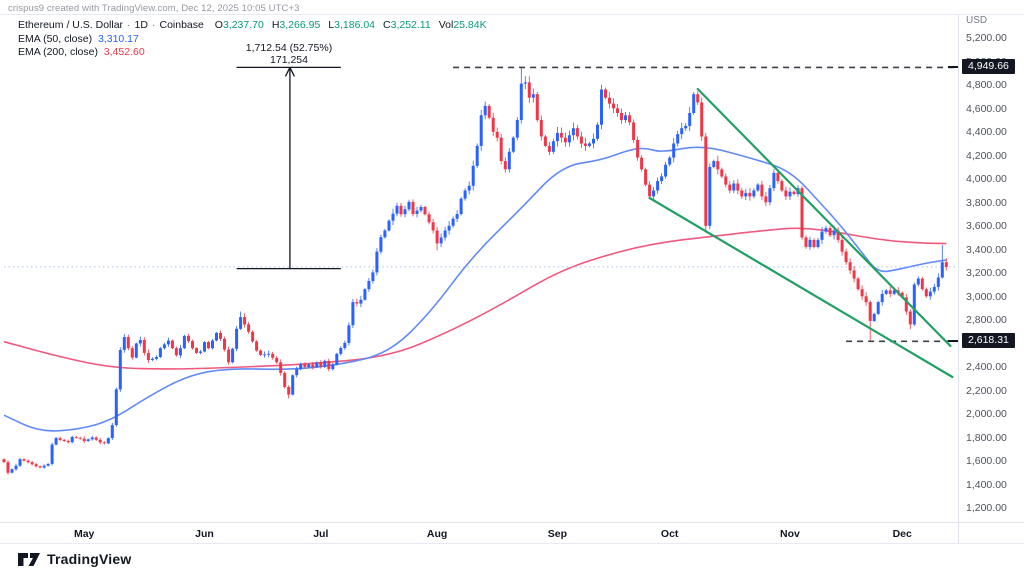 The width and height of the screenshot is (1024, 579). I want to click on high-value: 3,266.95, so click(300, 25).